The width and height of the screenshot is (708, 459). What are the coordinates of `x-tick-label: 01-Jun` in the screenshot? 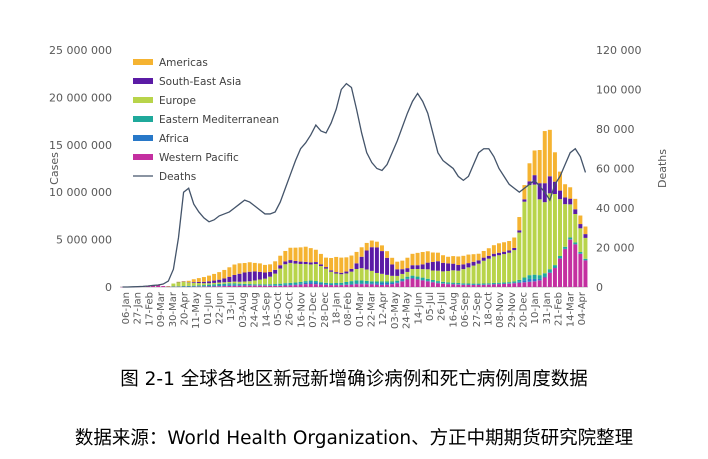 It's located at (208, 308).